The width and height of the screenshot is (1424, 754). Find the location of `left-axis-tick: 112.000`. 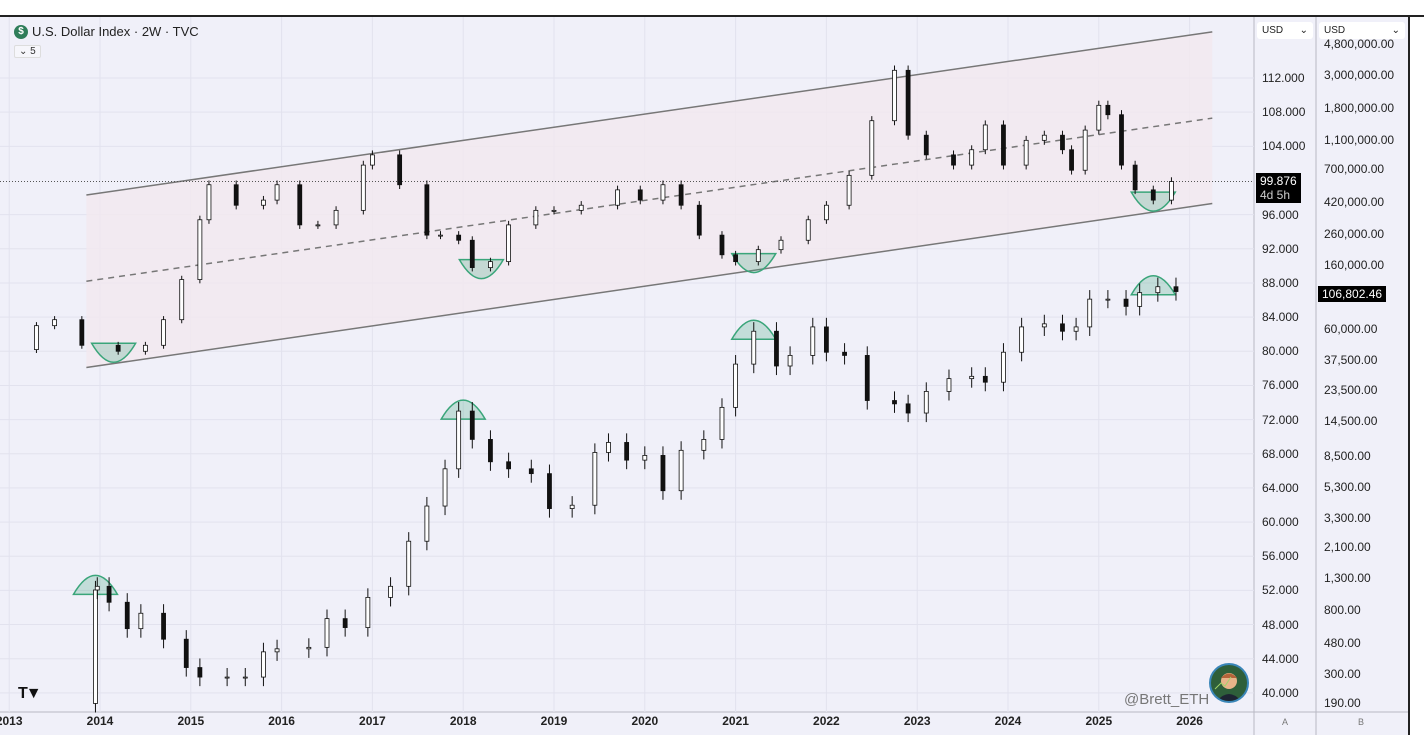

left-axis-tick: 112.000 is located at coordinates (1283, 78).